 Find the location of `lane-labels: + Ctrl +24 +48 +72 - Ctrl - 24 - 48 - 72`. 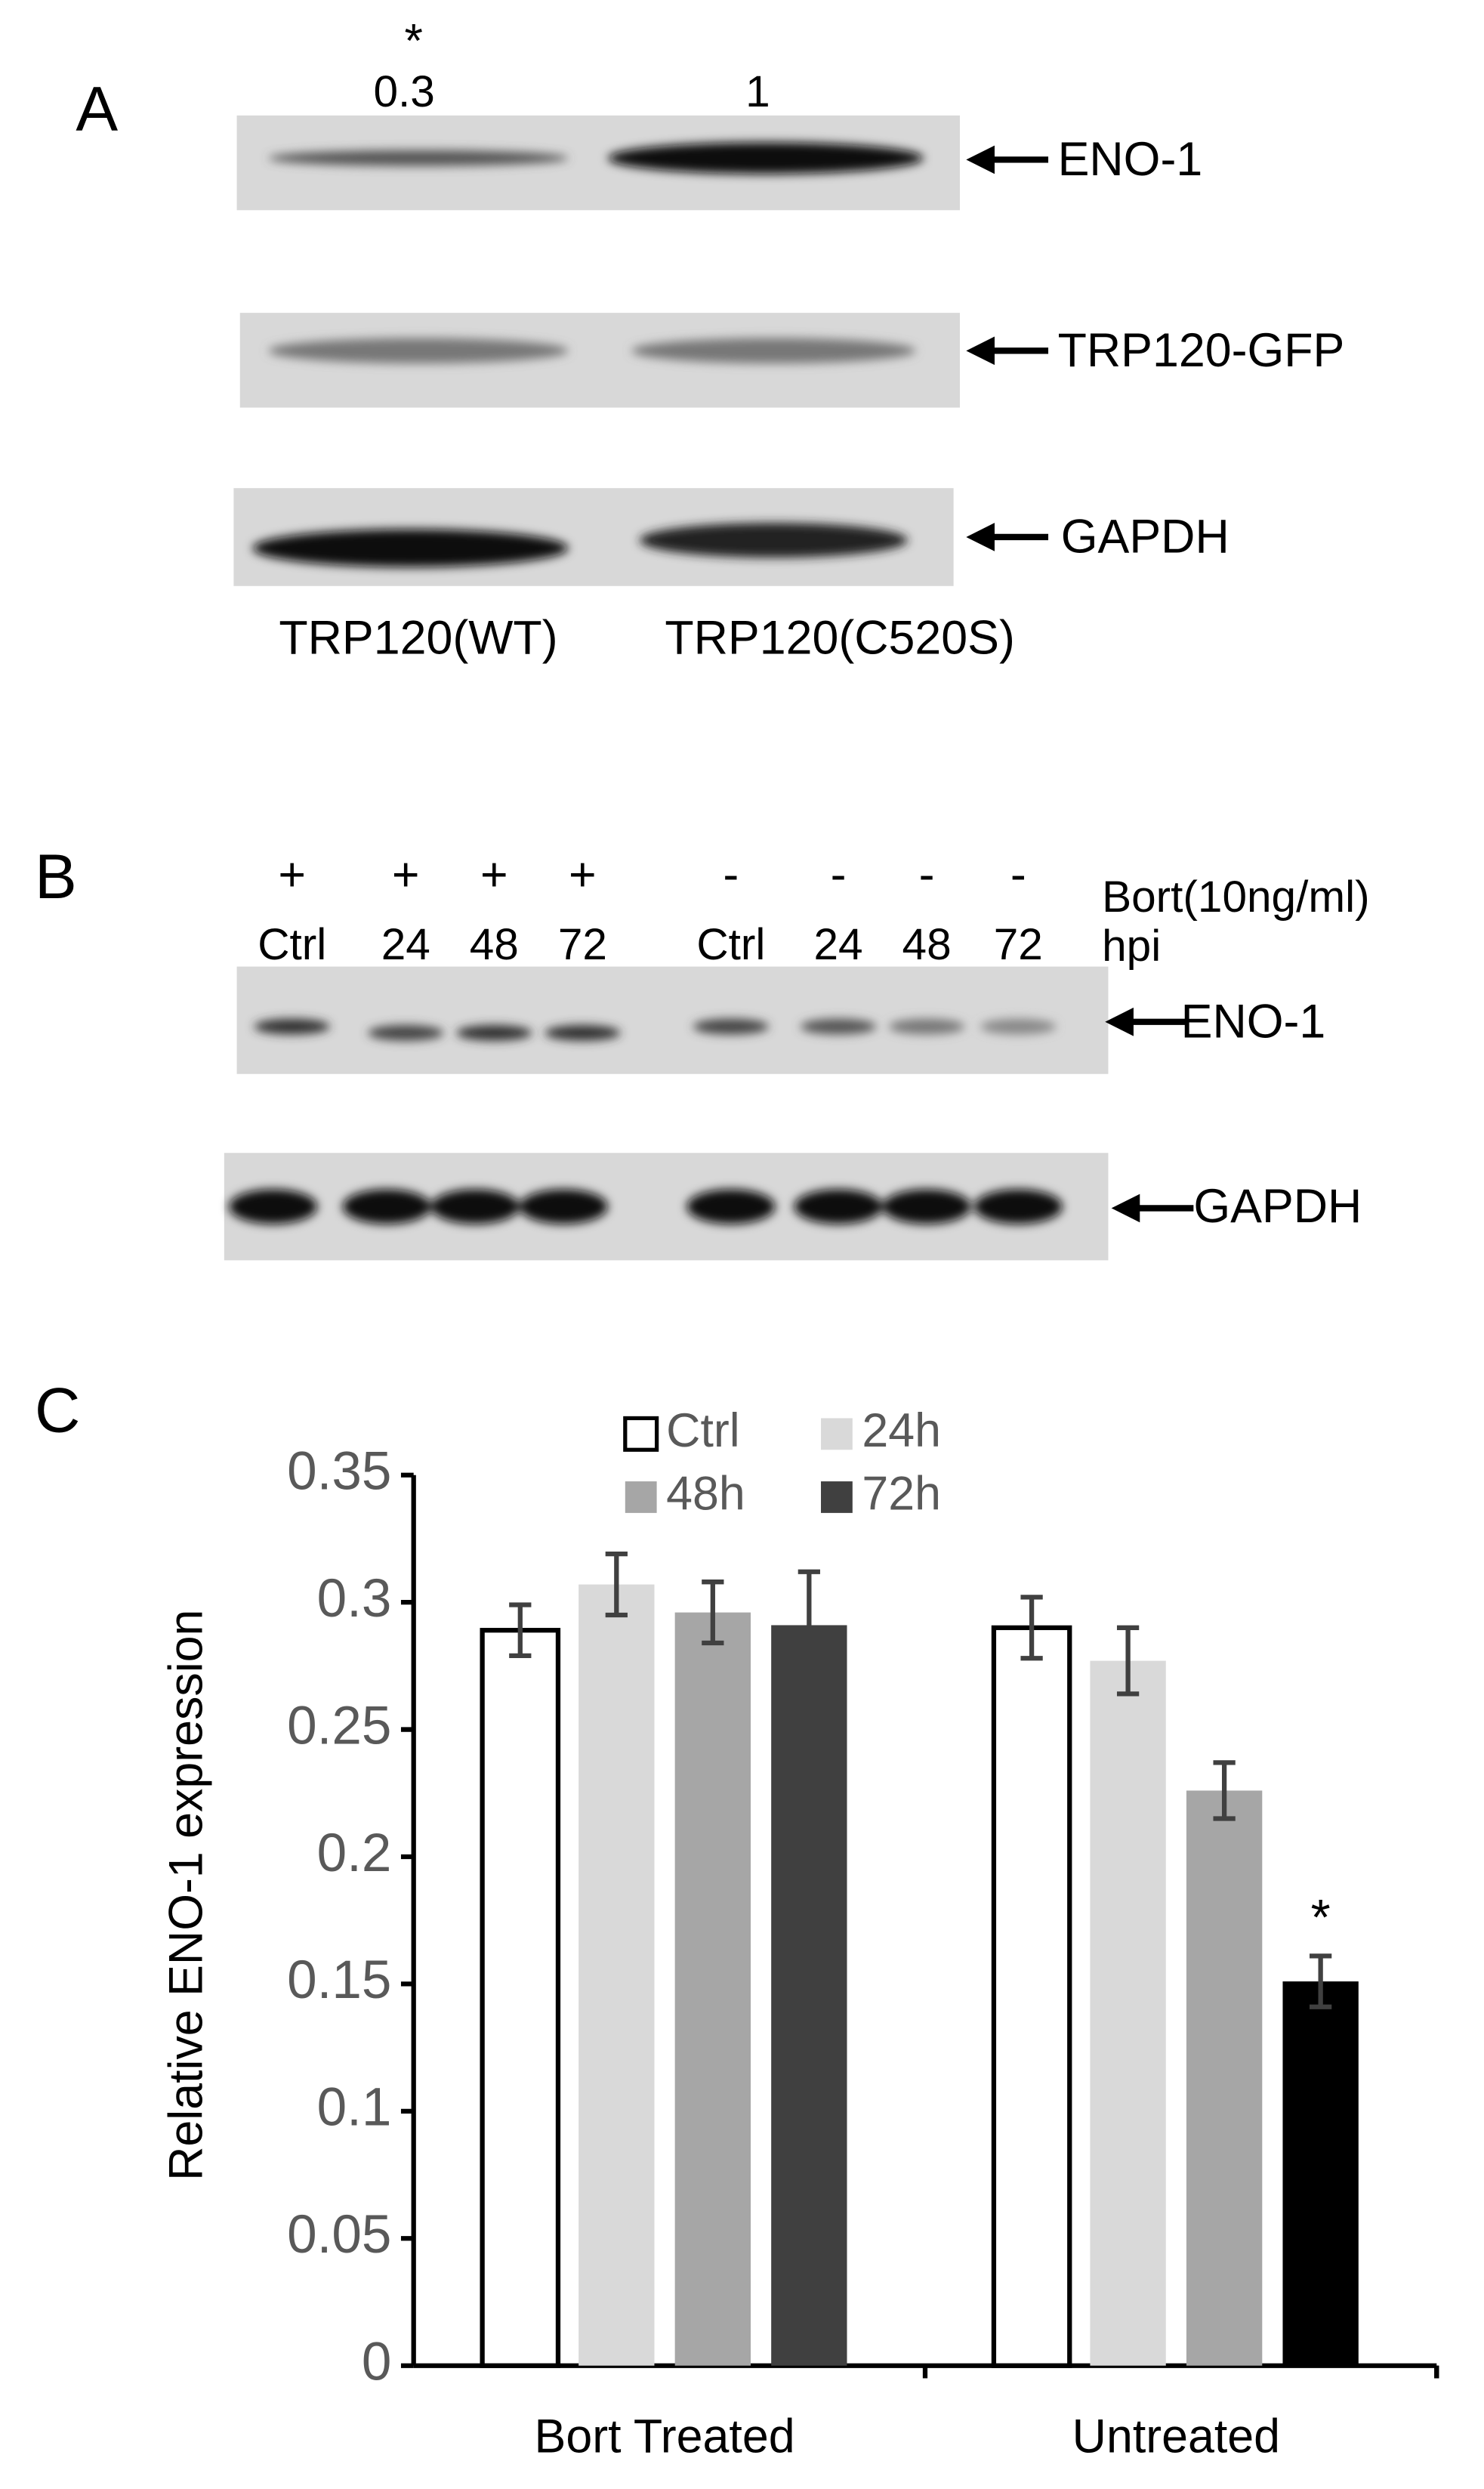

lane-labels: + Ctrl +24 +48 +72 - Ctrl - 24 - 48 - 72 is located at coordinates (650, 908).